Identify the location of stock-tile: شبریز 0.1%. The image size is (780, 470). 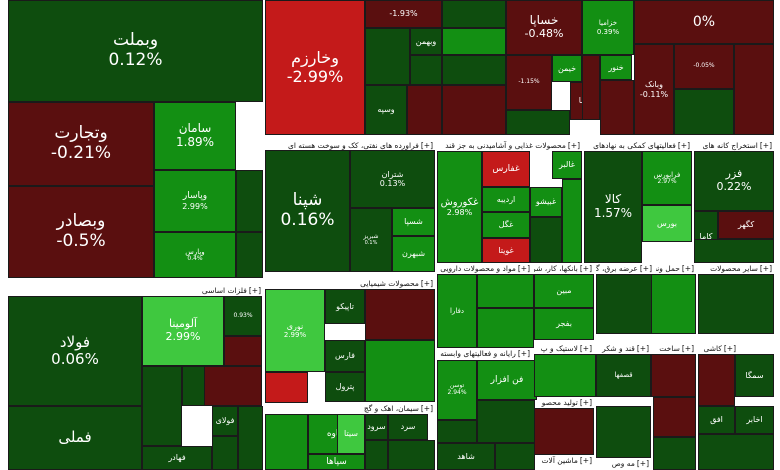
(371, 240).